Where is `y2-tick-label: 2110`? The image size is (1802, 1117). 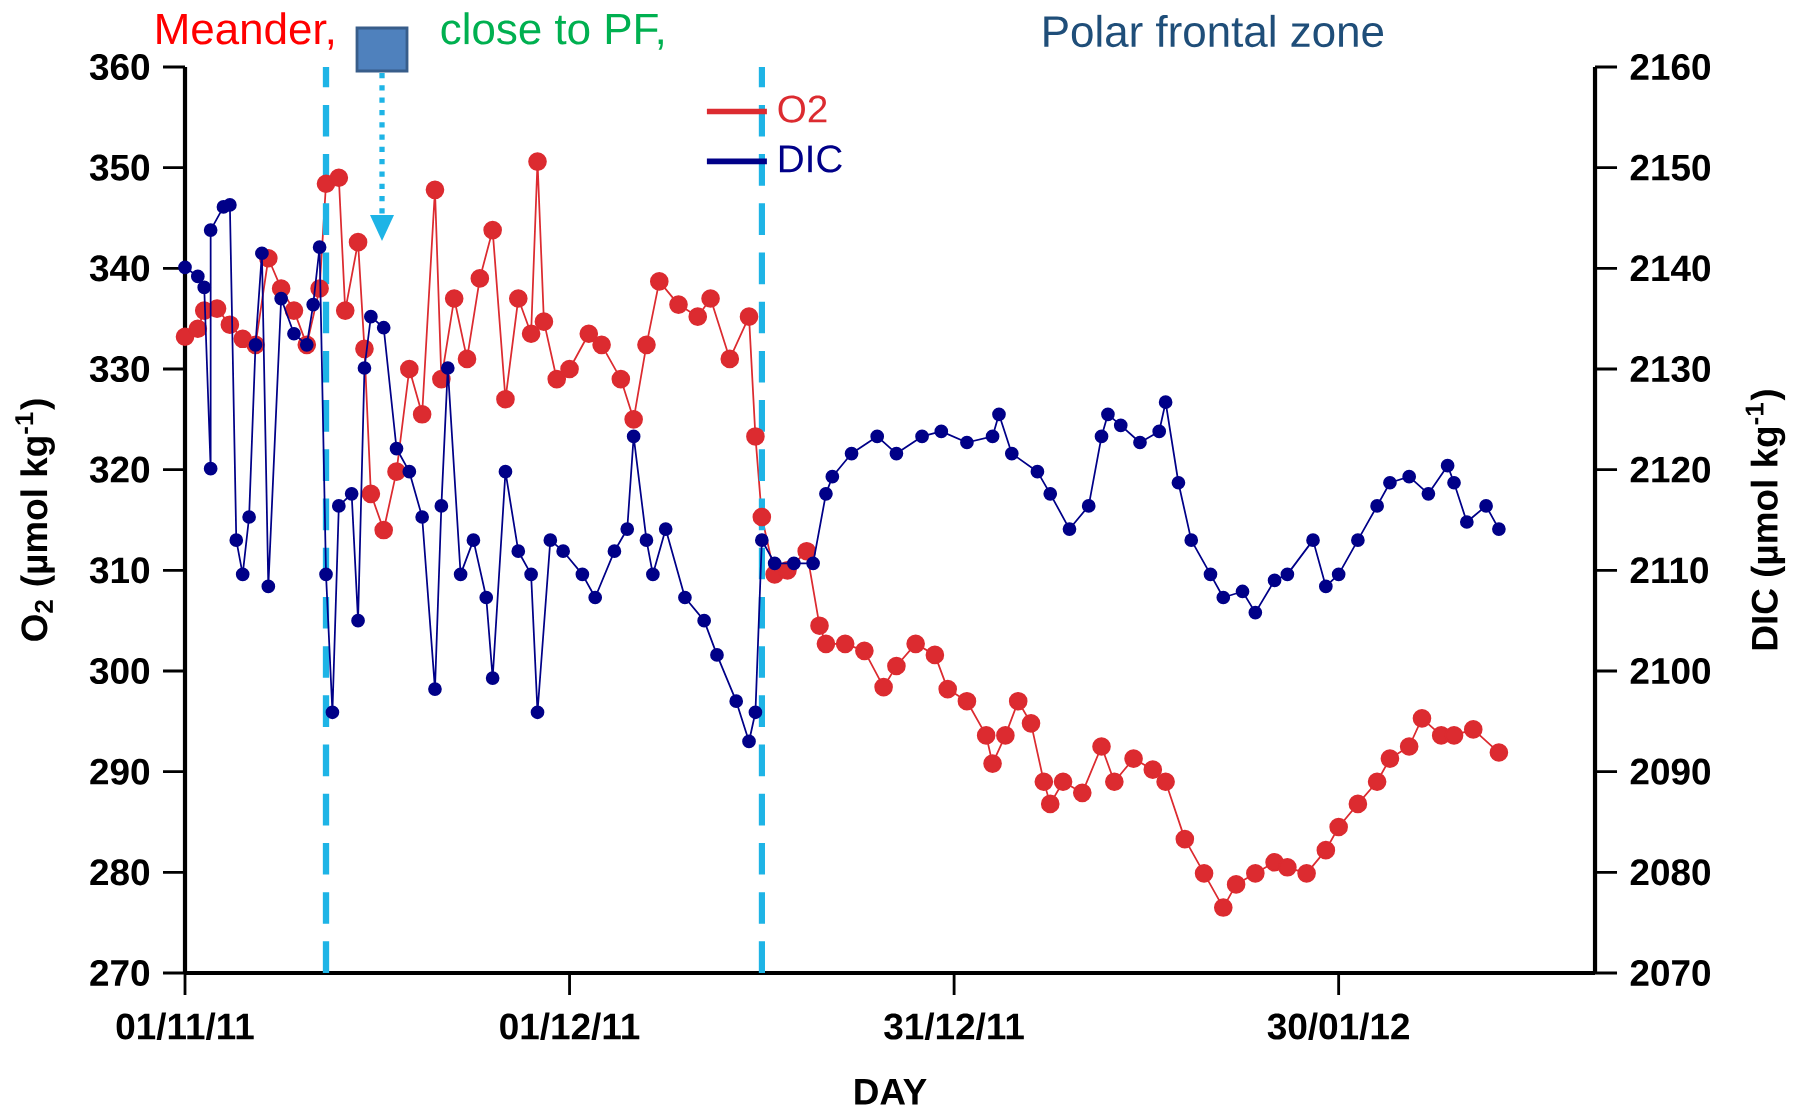
y2-tick-label: 2110 is located at coordinates (1669, 570).